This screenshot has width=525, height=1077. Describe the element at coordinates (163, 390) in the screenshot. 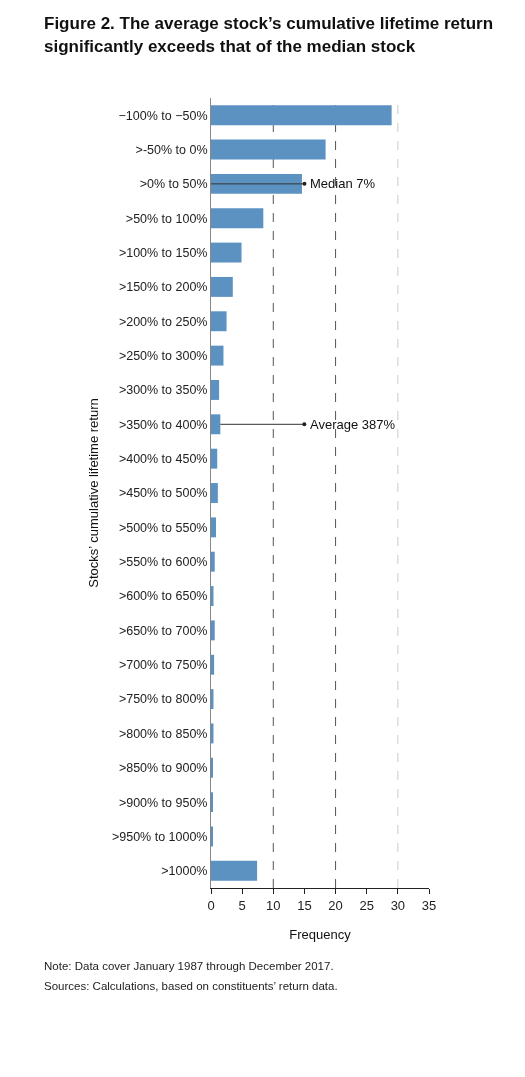

I see `y-tick-label: >300% to 350%` at that location.